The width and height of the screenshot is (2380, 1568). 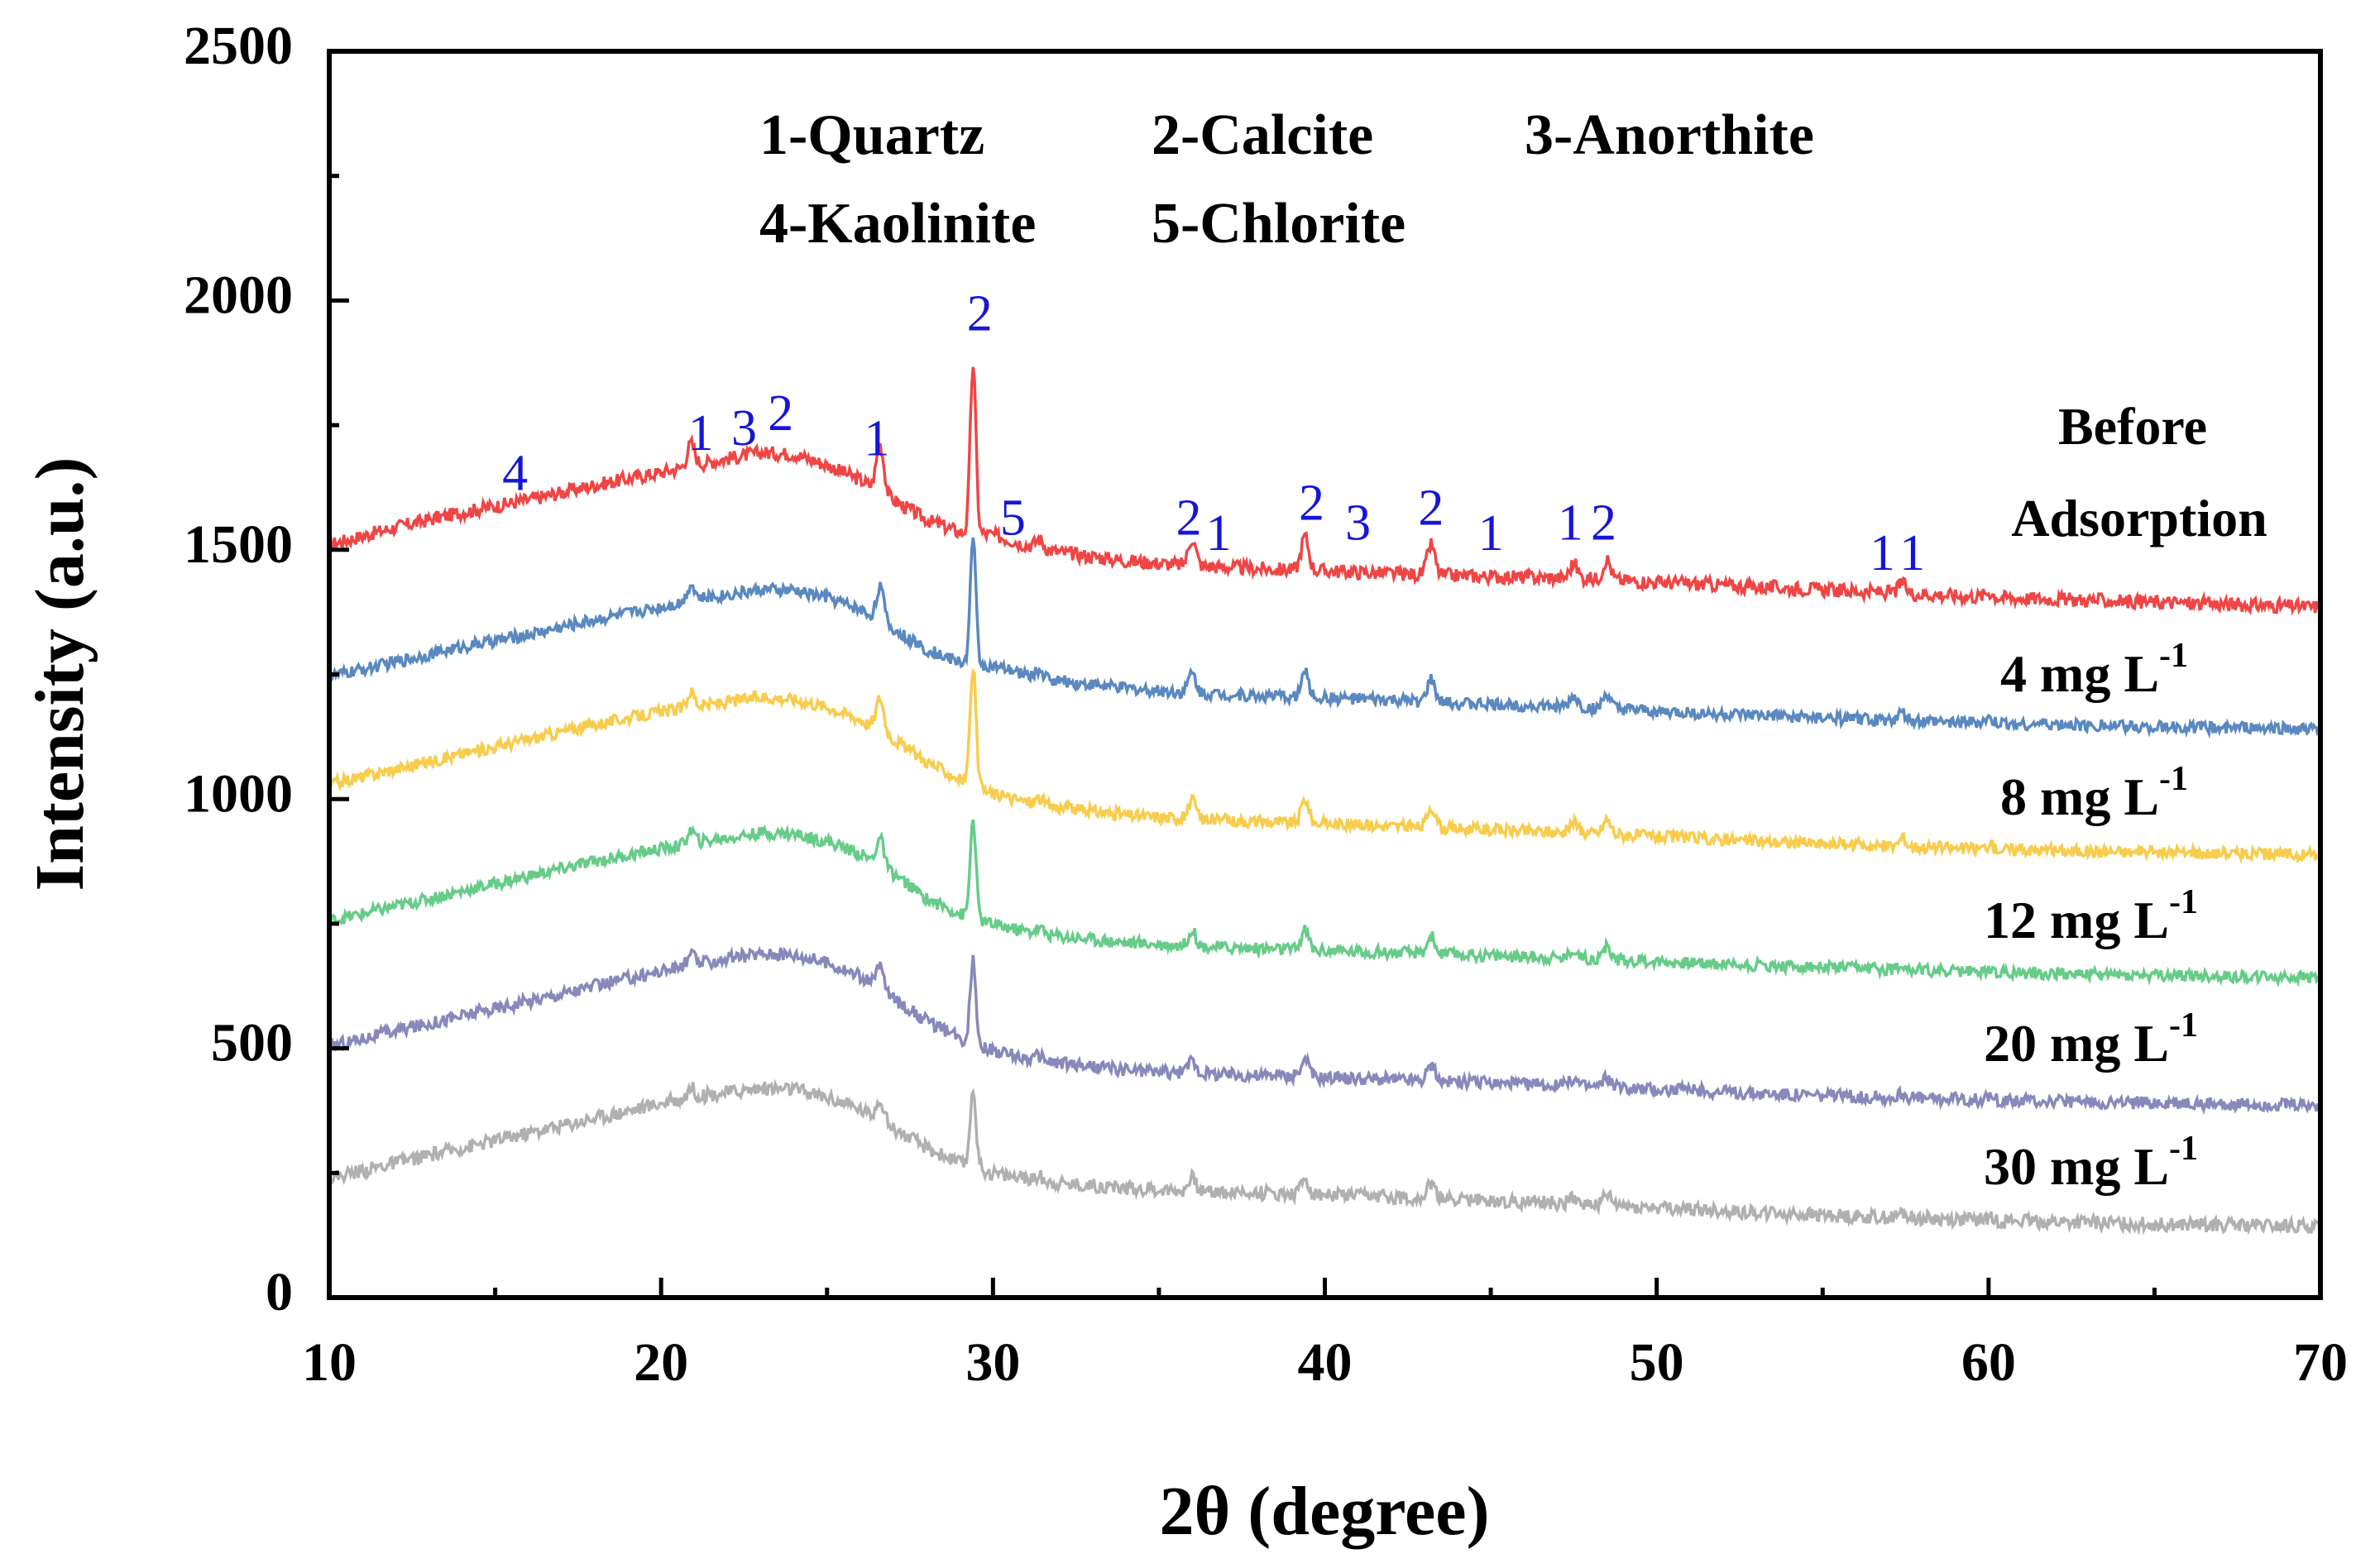 What do you see at coordinates (60, 674) in the screenshot?
I see `y-axis-title: Intensity (a.u.)` at bounding box center [60, 674].